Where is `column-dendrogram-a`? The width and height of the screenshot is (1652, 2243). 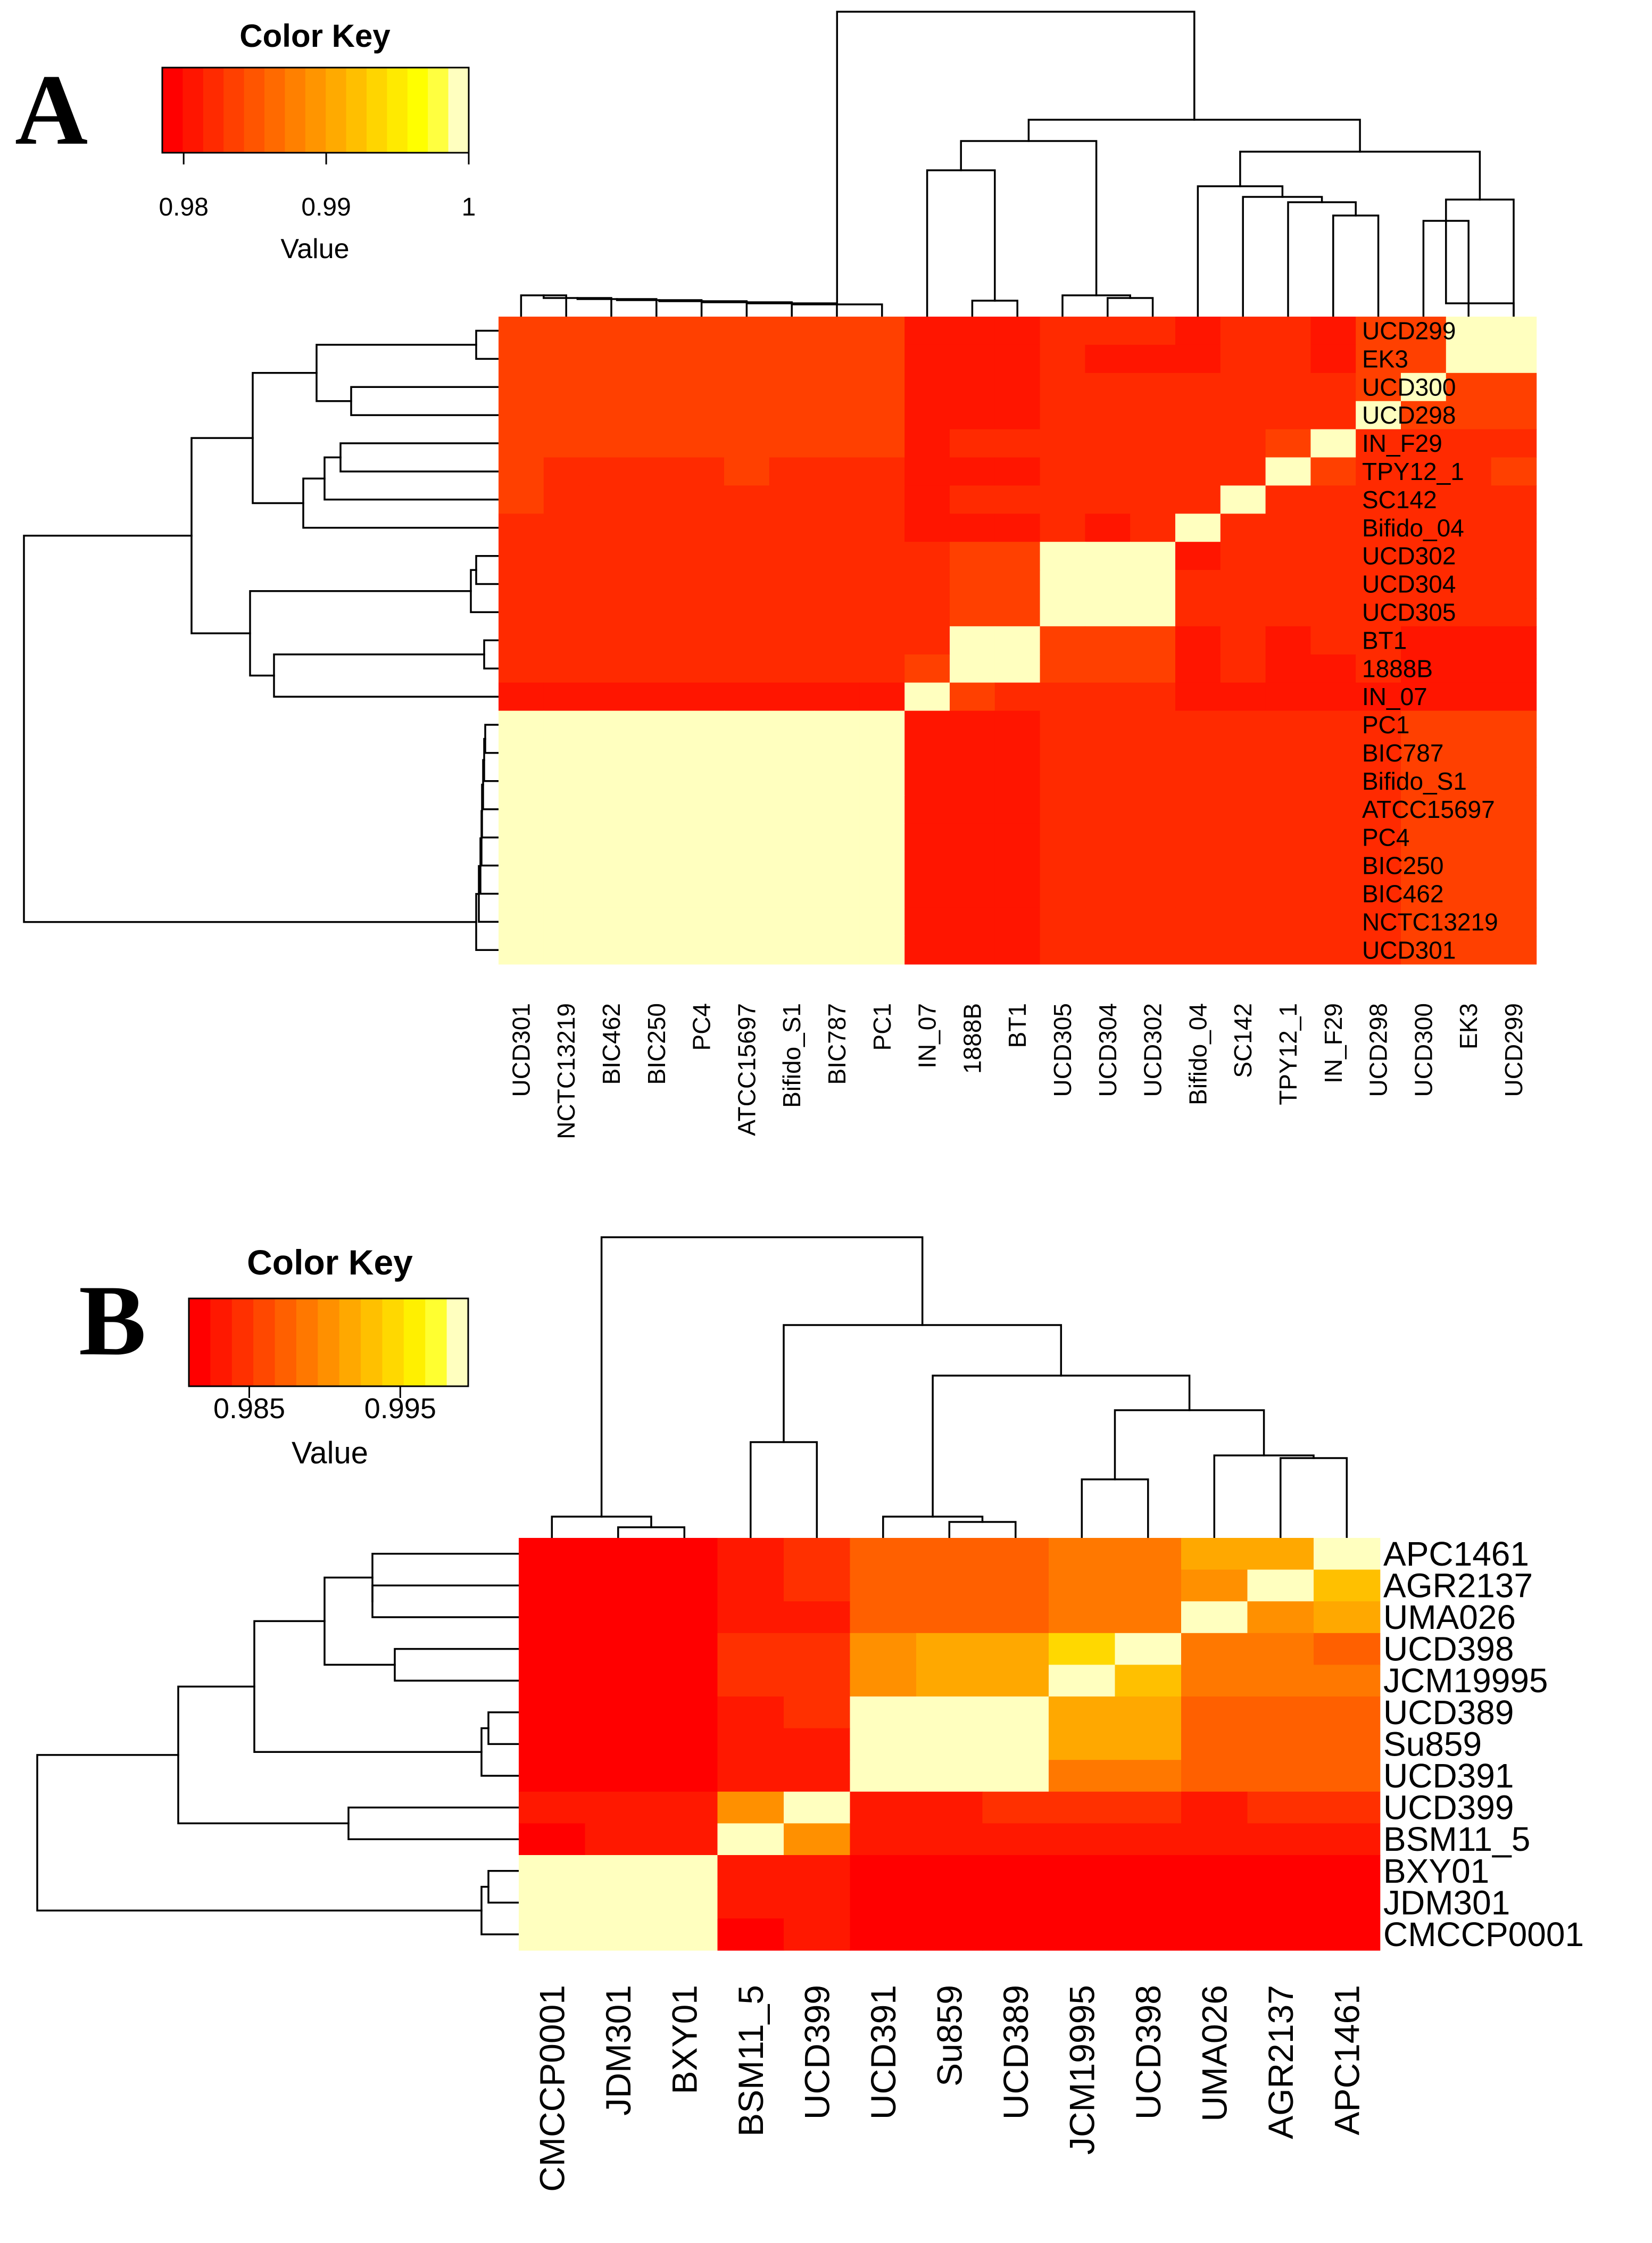 column-dendrogram-a is located at coordinates (1017, 164).